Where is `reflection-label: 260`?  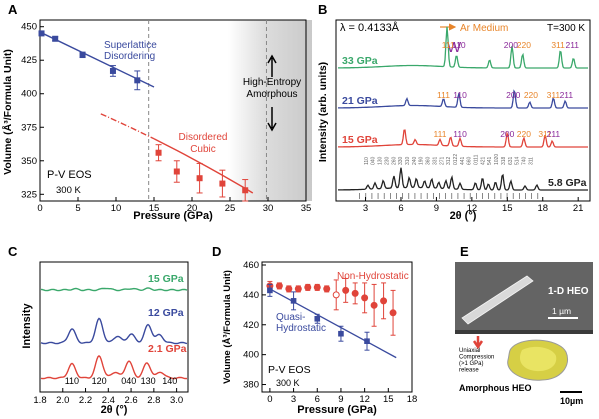
reflection-label: 260 is located at coordinates (394, 160).